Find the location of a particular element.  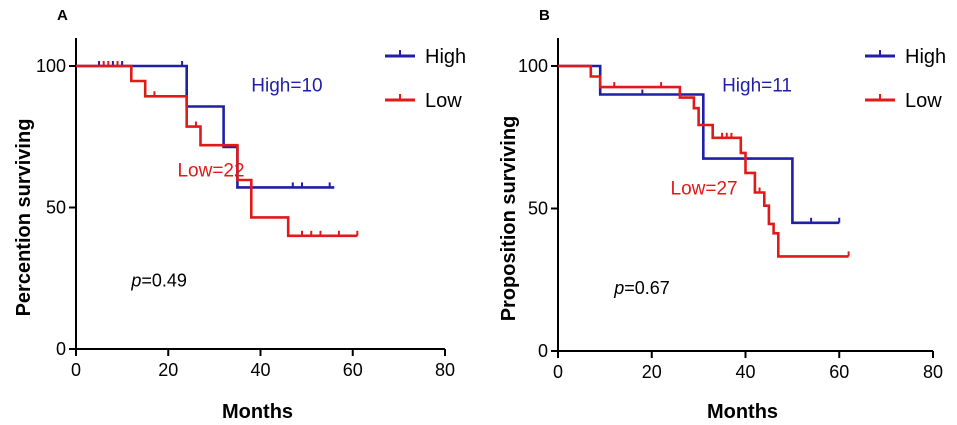

panel-a-y-axis-label: Percention surviving is located at coordinates (24, 218).